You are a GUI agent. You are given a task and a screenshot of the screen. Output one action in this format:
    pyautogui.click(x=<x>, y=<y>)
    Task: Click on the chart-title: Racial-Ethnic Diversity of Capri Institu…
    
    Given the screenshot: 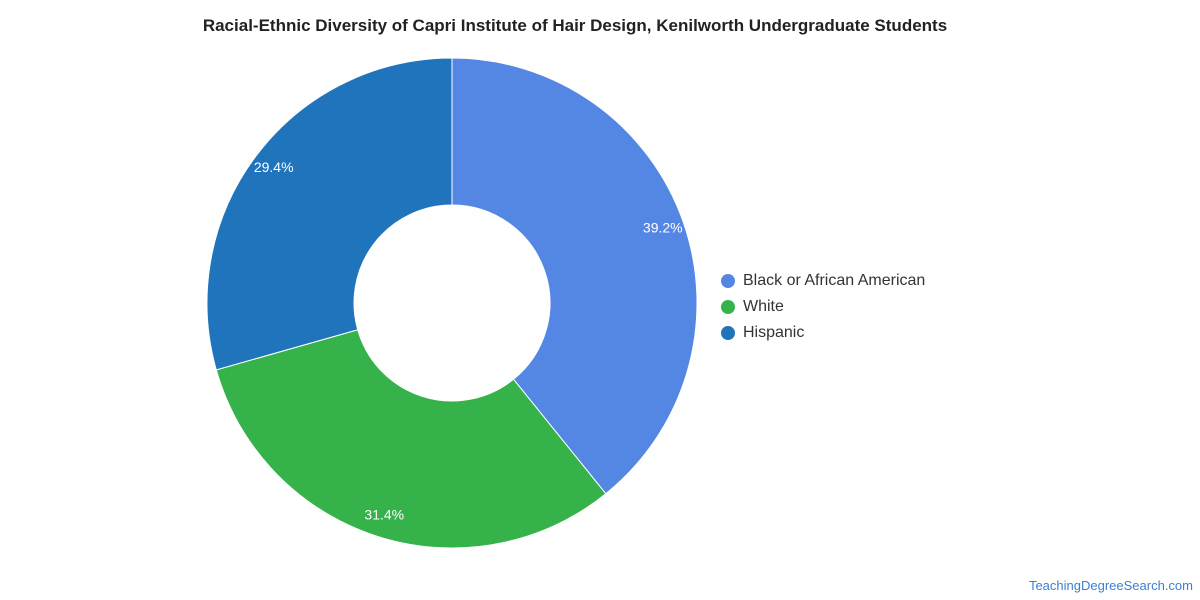 What is the action you would take?
    pyautogui.click(x=575, y=25)
    